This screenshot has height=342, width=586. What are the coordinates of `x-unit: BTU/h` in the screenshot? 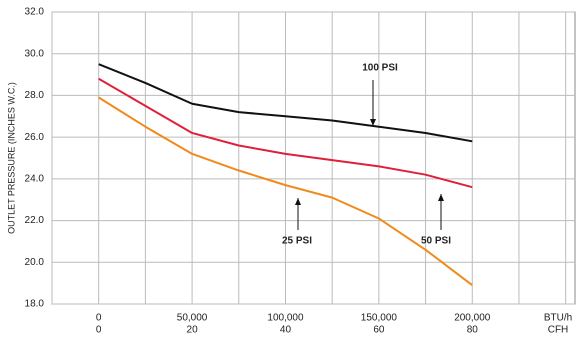 It's located at (558, 318).